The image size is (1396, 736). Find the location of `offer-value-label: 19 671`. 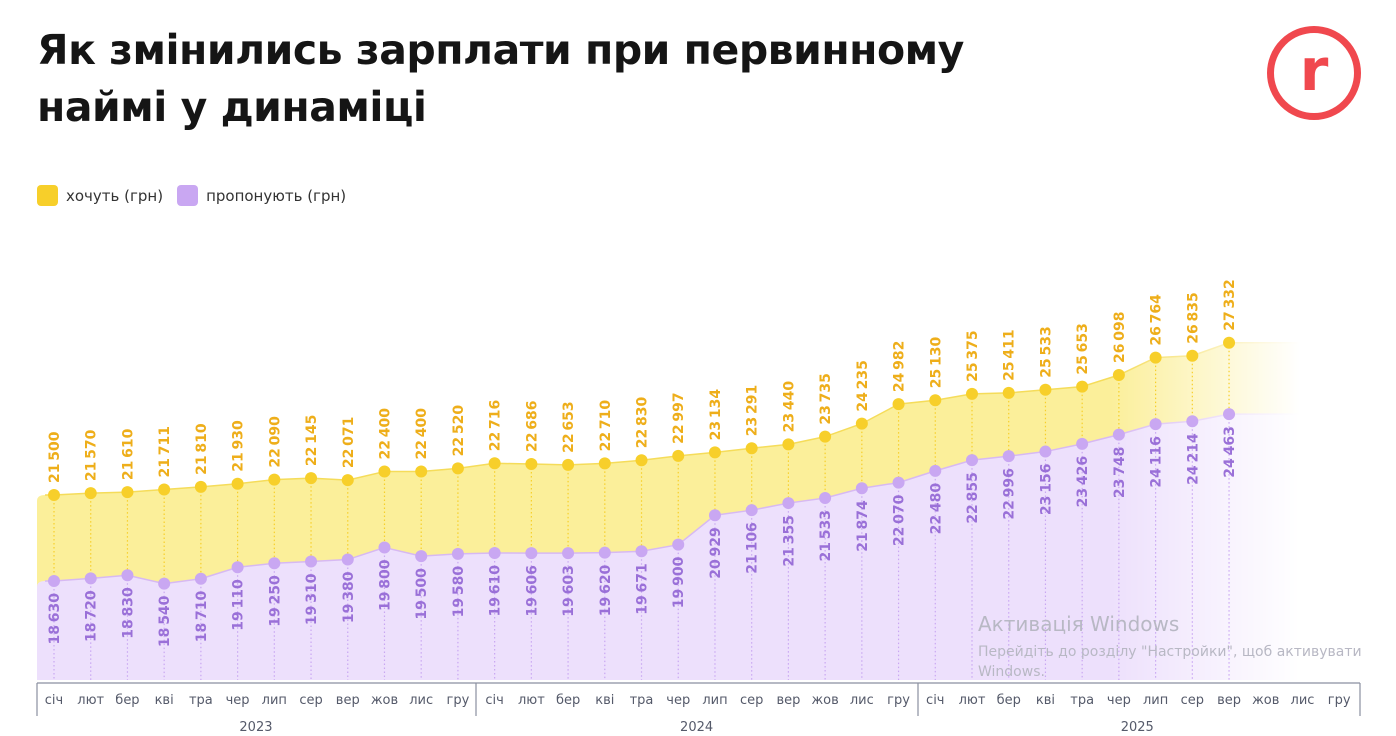

offer-value-label: 19 671 is located at coordinates (643, 589).